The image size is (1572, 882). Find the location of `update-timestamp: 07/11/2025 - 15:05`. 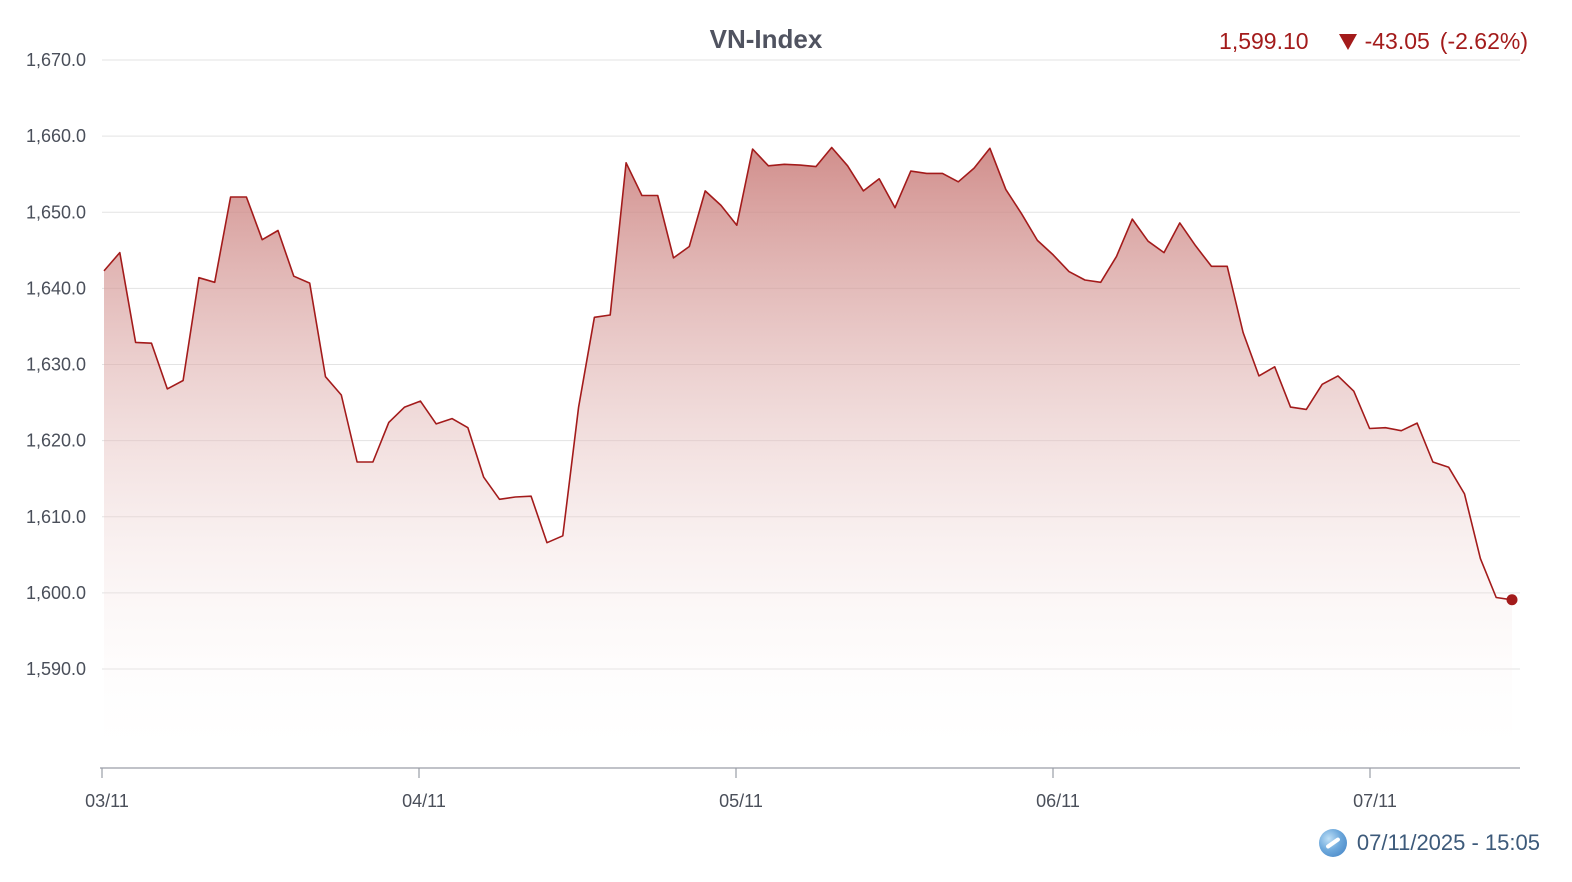

update-timestamp: 07/11/2025 - 15:05 is located at coordinates (1429, 843).